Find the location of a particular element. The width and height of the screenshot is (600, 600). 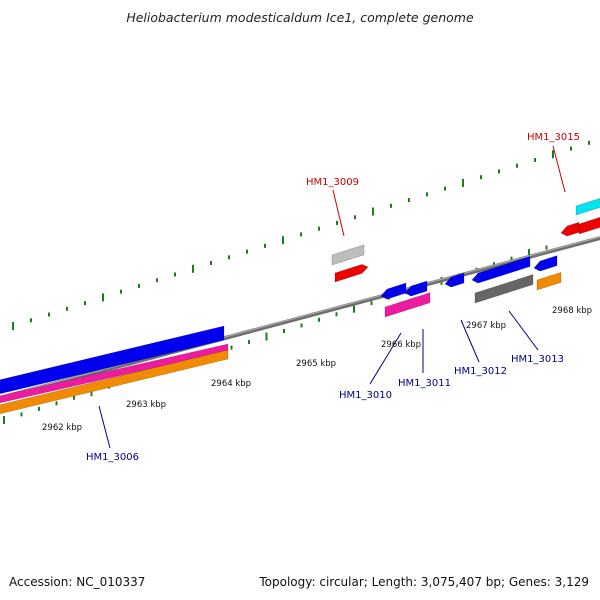

gene-box-orange is located at coordinates (549, 281).